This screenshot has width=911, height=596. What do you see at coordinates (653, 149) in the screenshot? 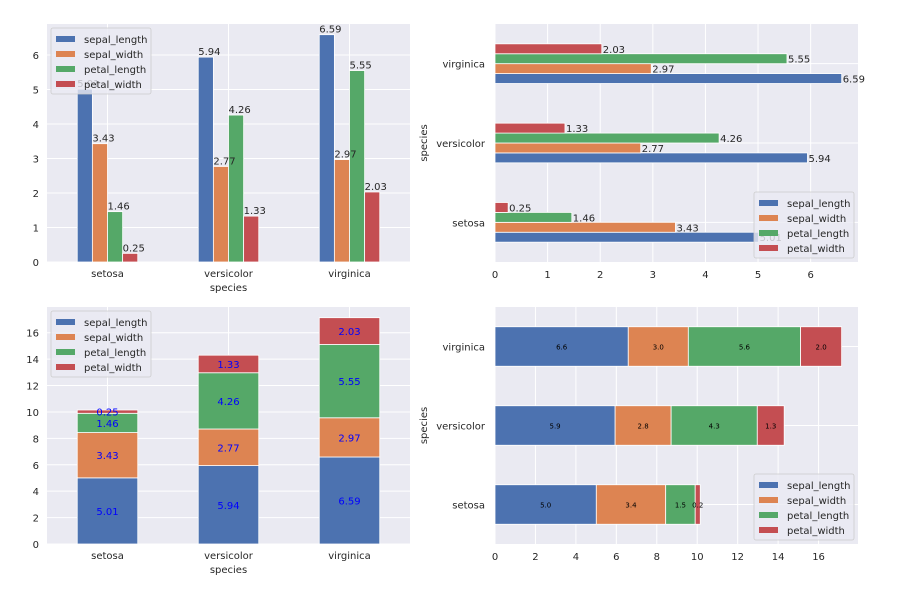
I see `data-label: 2.77` at bounding box center [653, 149].